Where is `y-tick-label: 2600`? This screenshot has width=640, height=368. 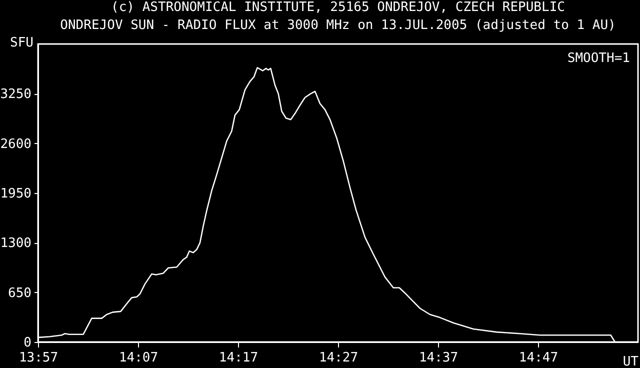 y-tick-label: 2600 is located at coordinates (16, 144).